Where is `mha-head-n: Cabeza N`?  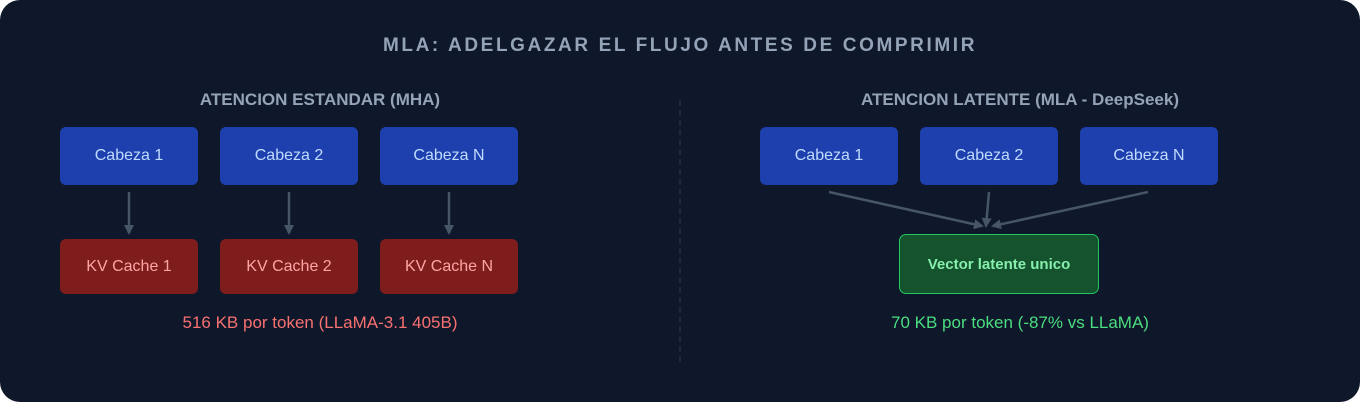
mha-head-n: Cabeza N is located at coordinates (449, 156).